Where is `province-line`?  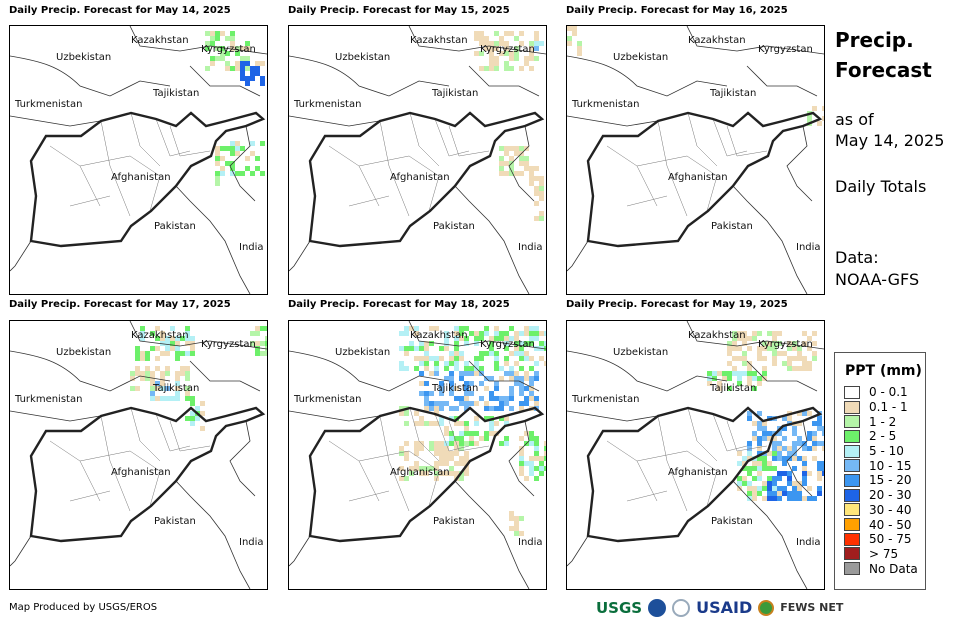
province-line is located at coordinates (130, 164).